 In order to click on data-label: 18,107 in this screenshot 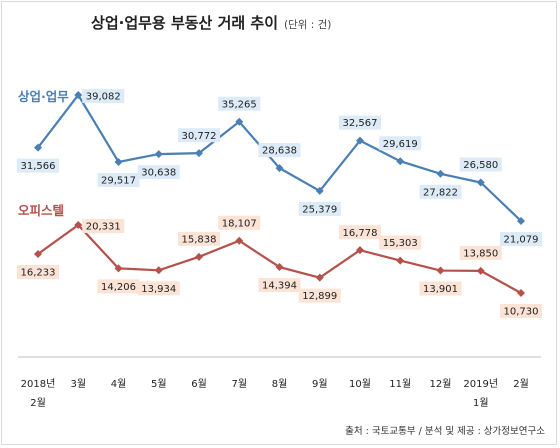, I will do `click(239, 222)`.